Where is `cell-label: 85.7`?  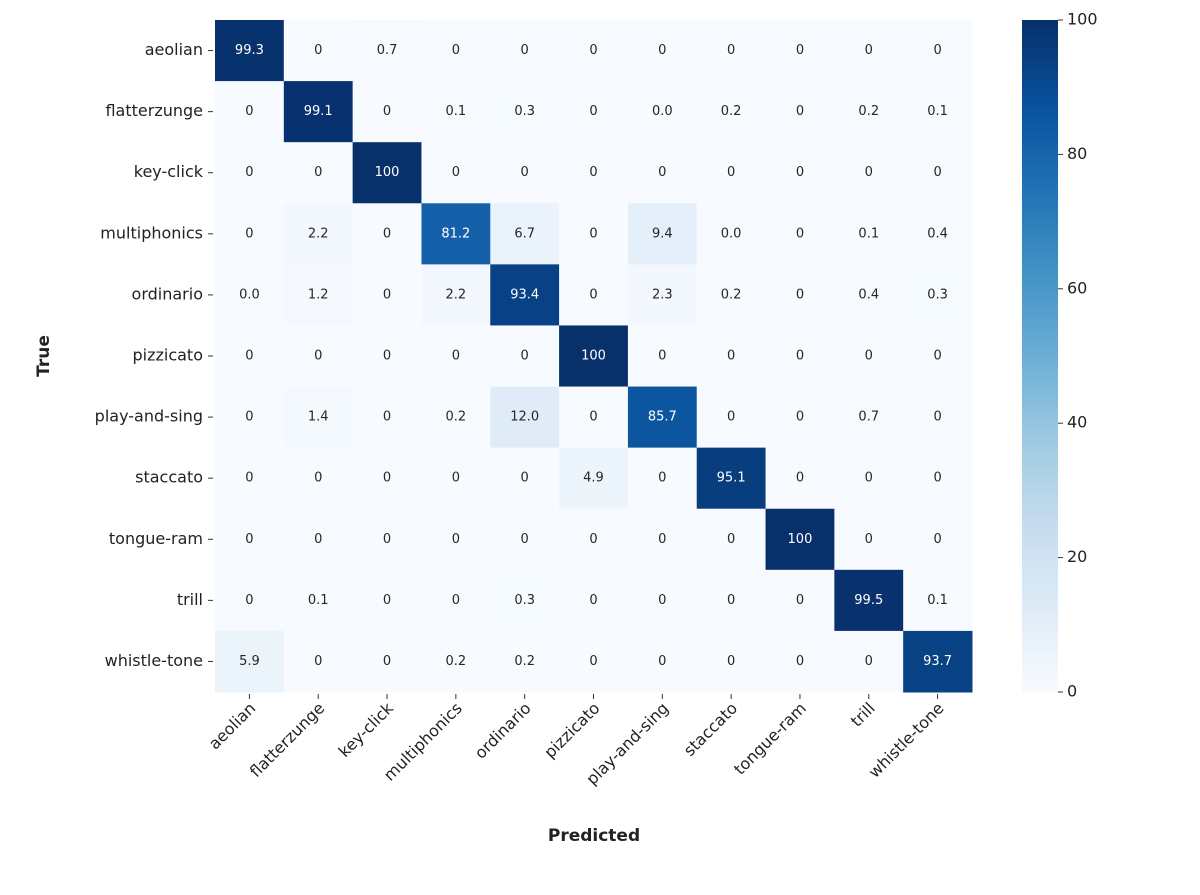 cell-label: 85.7 is located at coordinates (662, 417).